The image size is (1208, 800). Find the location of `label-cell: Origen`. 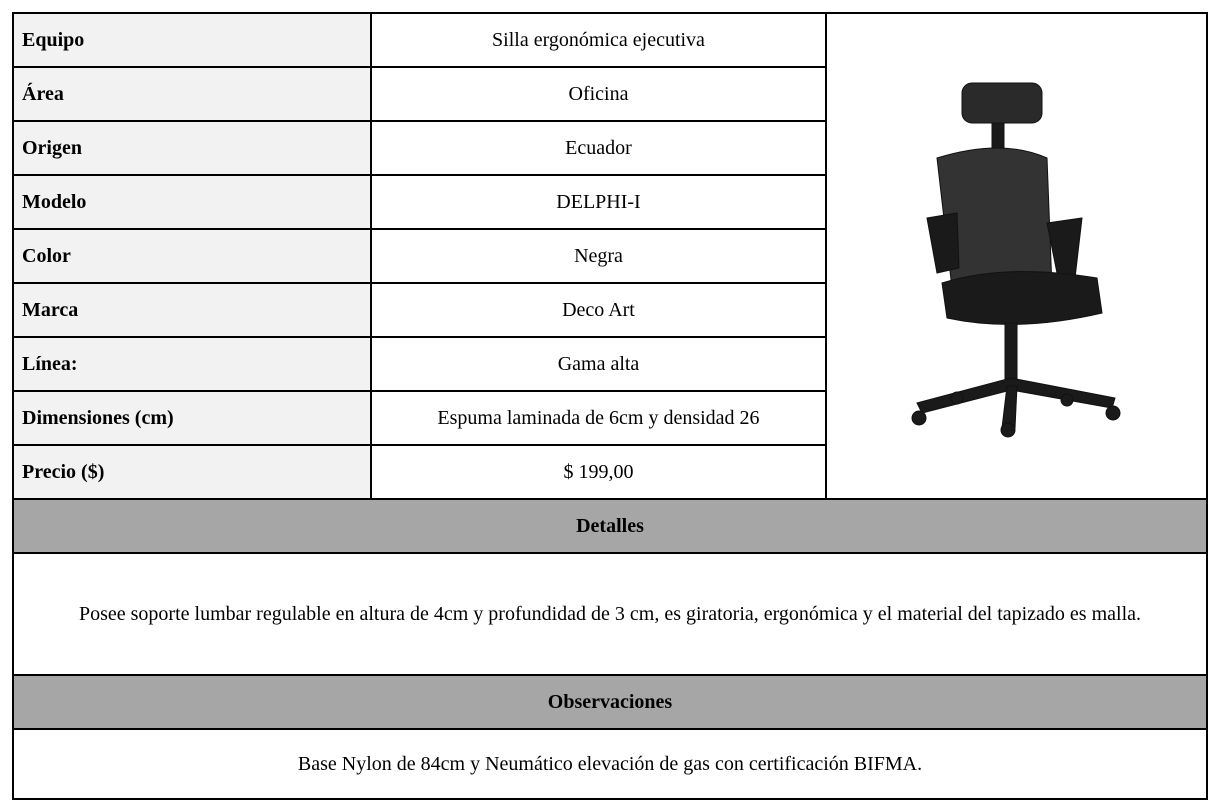

label-cell: Origen is located at coordinates (192, 148).